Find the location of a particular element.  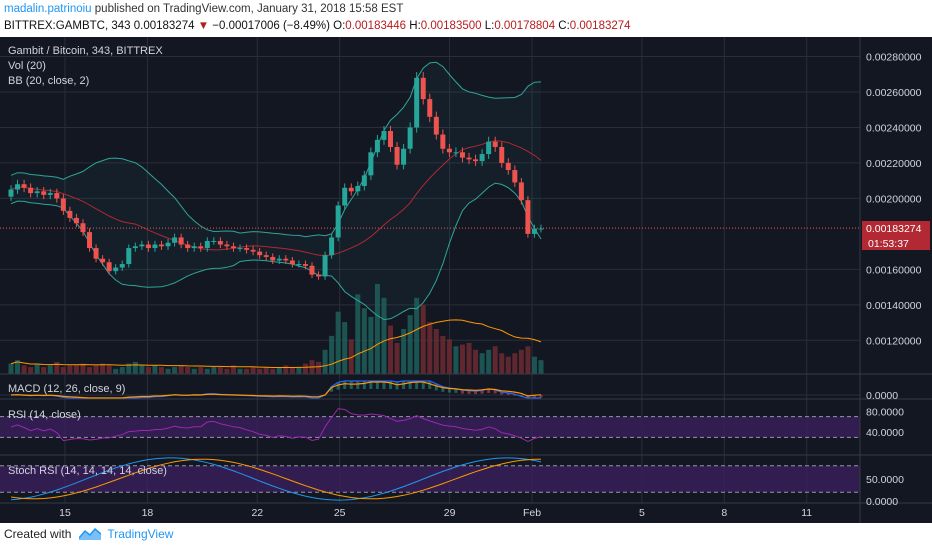

rsi-legend: RSI (14, close) is located at coordinates (44, 415).